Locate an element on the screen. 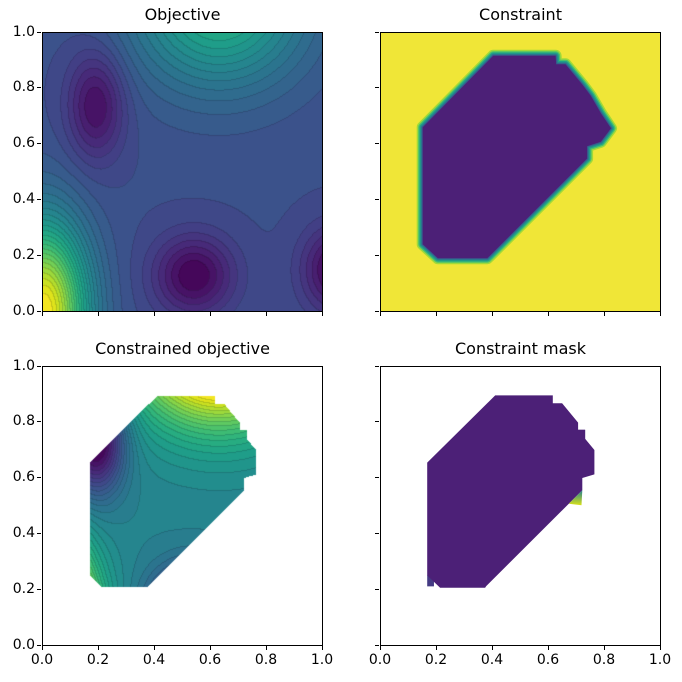 The height and width of the screenshot is (682, 682). plot-title-objective: Objective is located at coordinates (182, 14).